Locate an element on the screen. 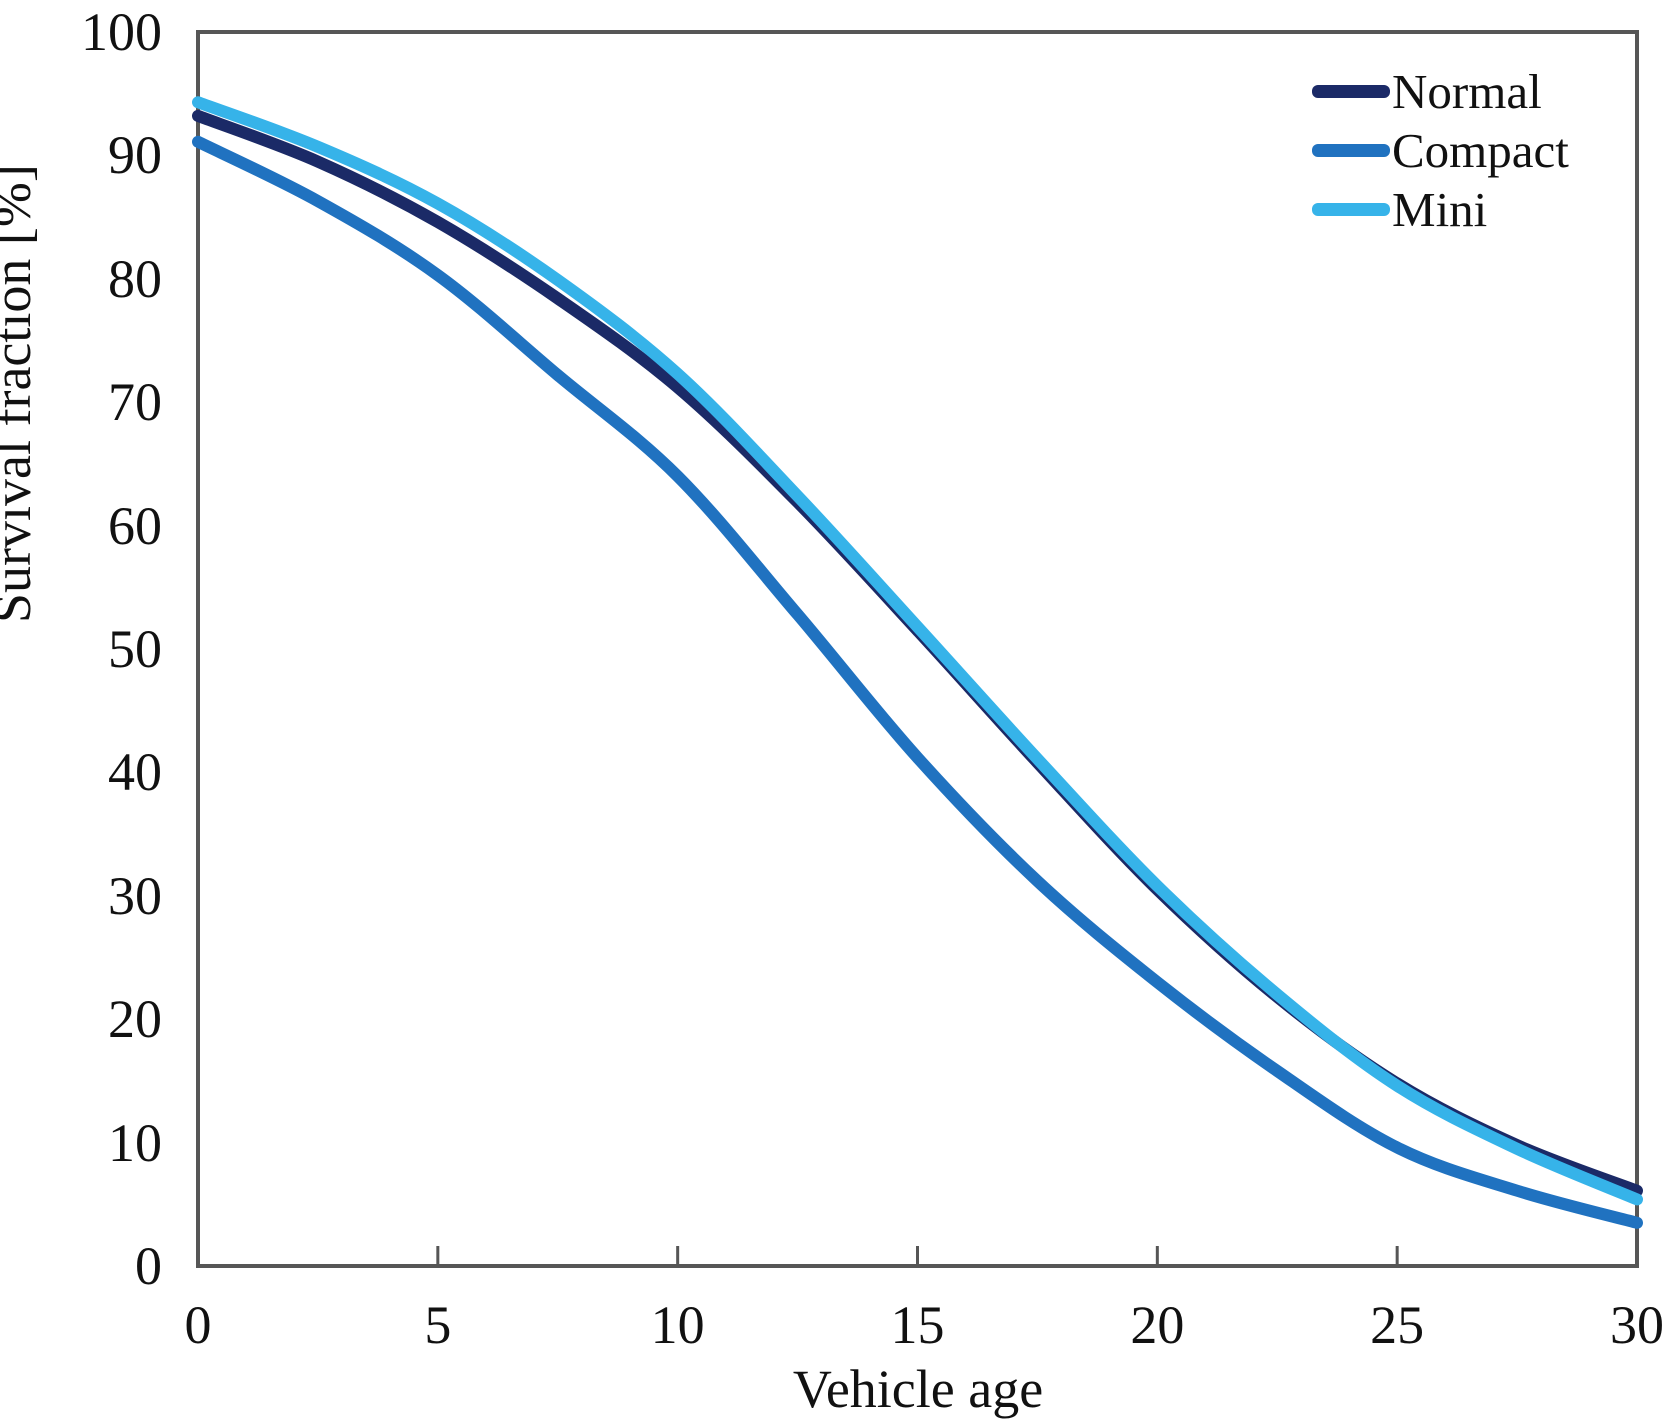  legend: Normal Compact Mini is located at coordinates (1440, 150).